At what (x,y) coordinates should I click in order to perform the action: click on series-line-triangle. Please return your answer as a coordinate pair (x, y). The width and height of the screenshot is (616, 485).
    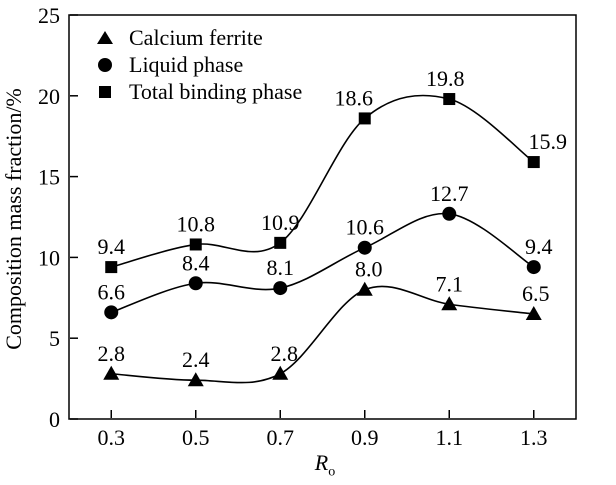
    Looking at the image, I should click on (322, 334).